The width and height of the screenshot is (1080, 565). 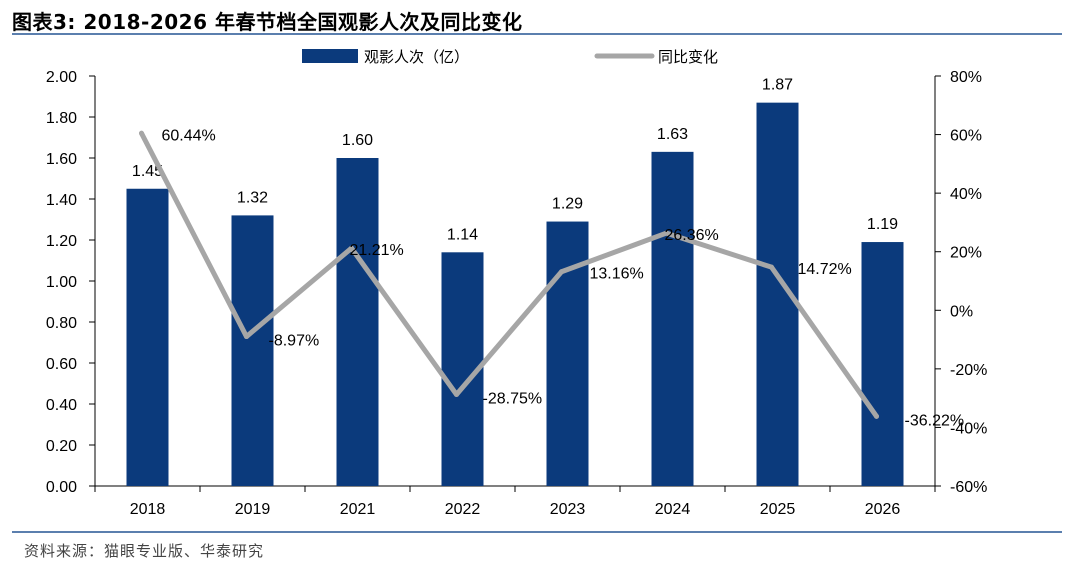 I want to click on y-right-tick-label: 0%, so click(x=961, y=311).